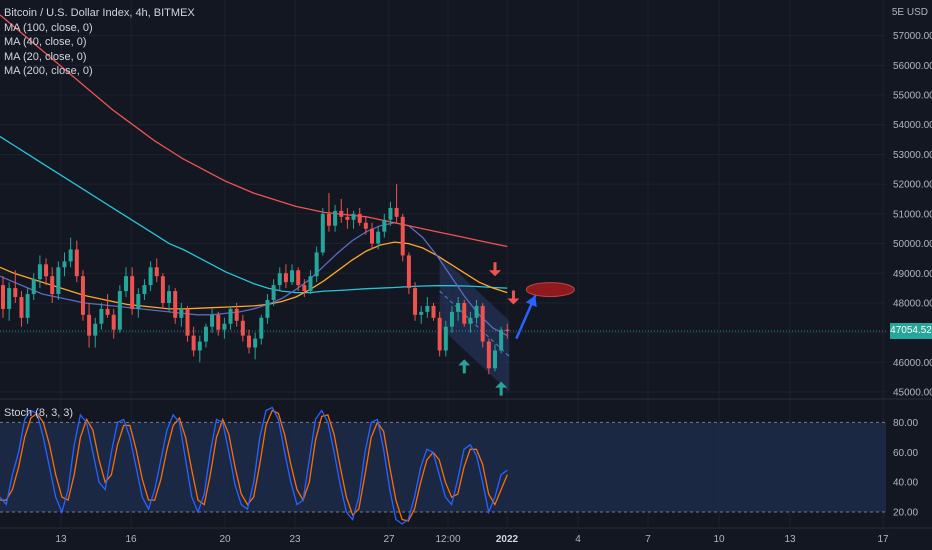 The height and width of the screenshot is (550, 932). What do you see at coordinates (912, 303) in the screenshot?
I see `price-tick-label: 48000.00` at bounding box center [912, 303].